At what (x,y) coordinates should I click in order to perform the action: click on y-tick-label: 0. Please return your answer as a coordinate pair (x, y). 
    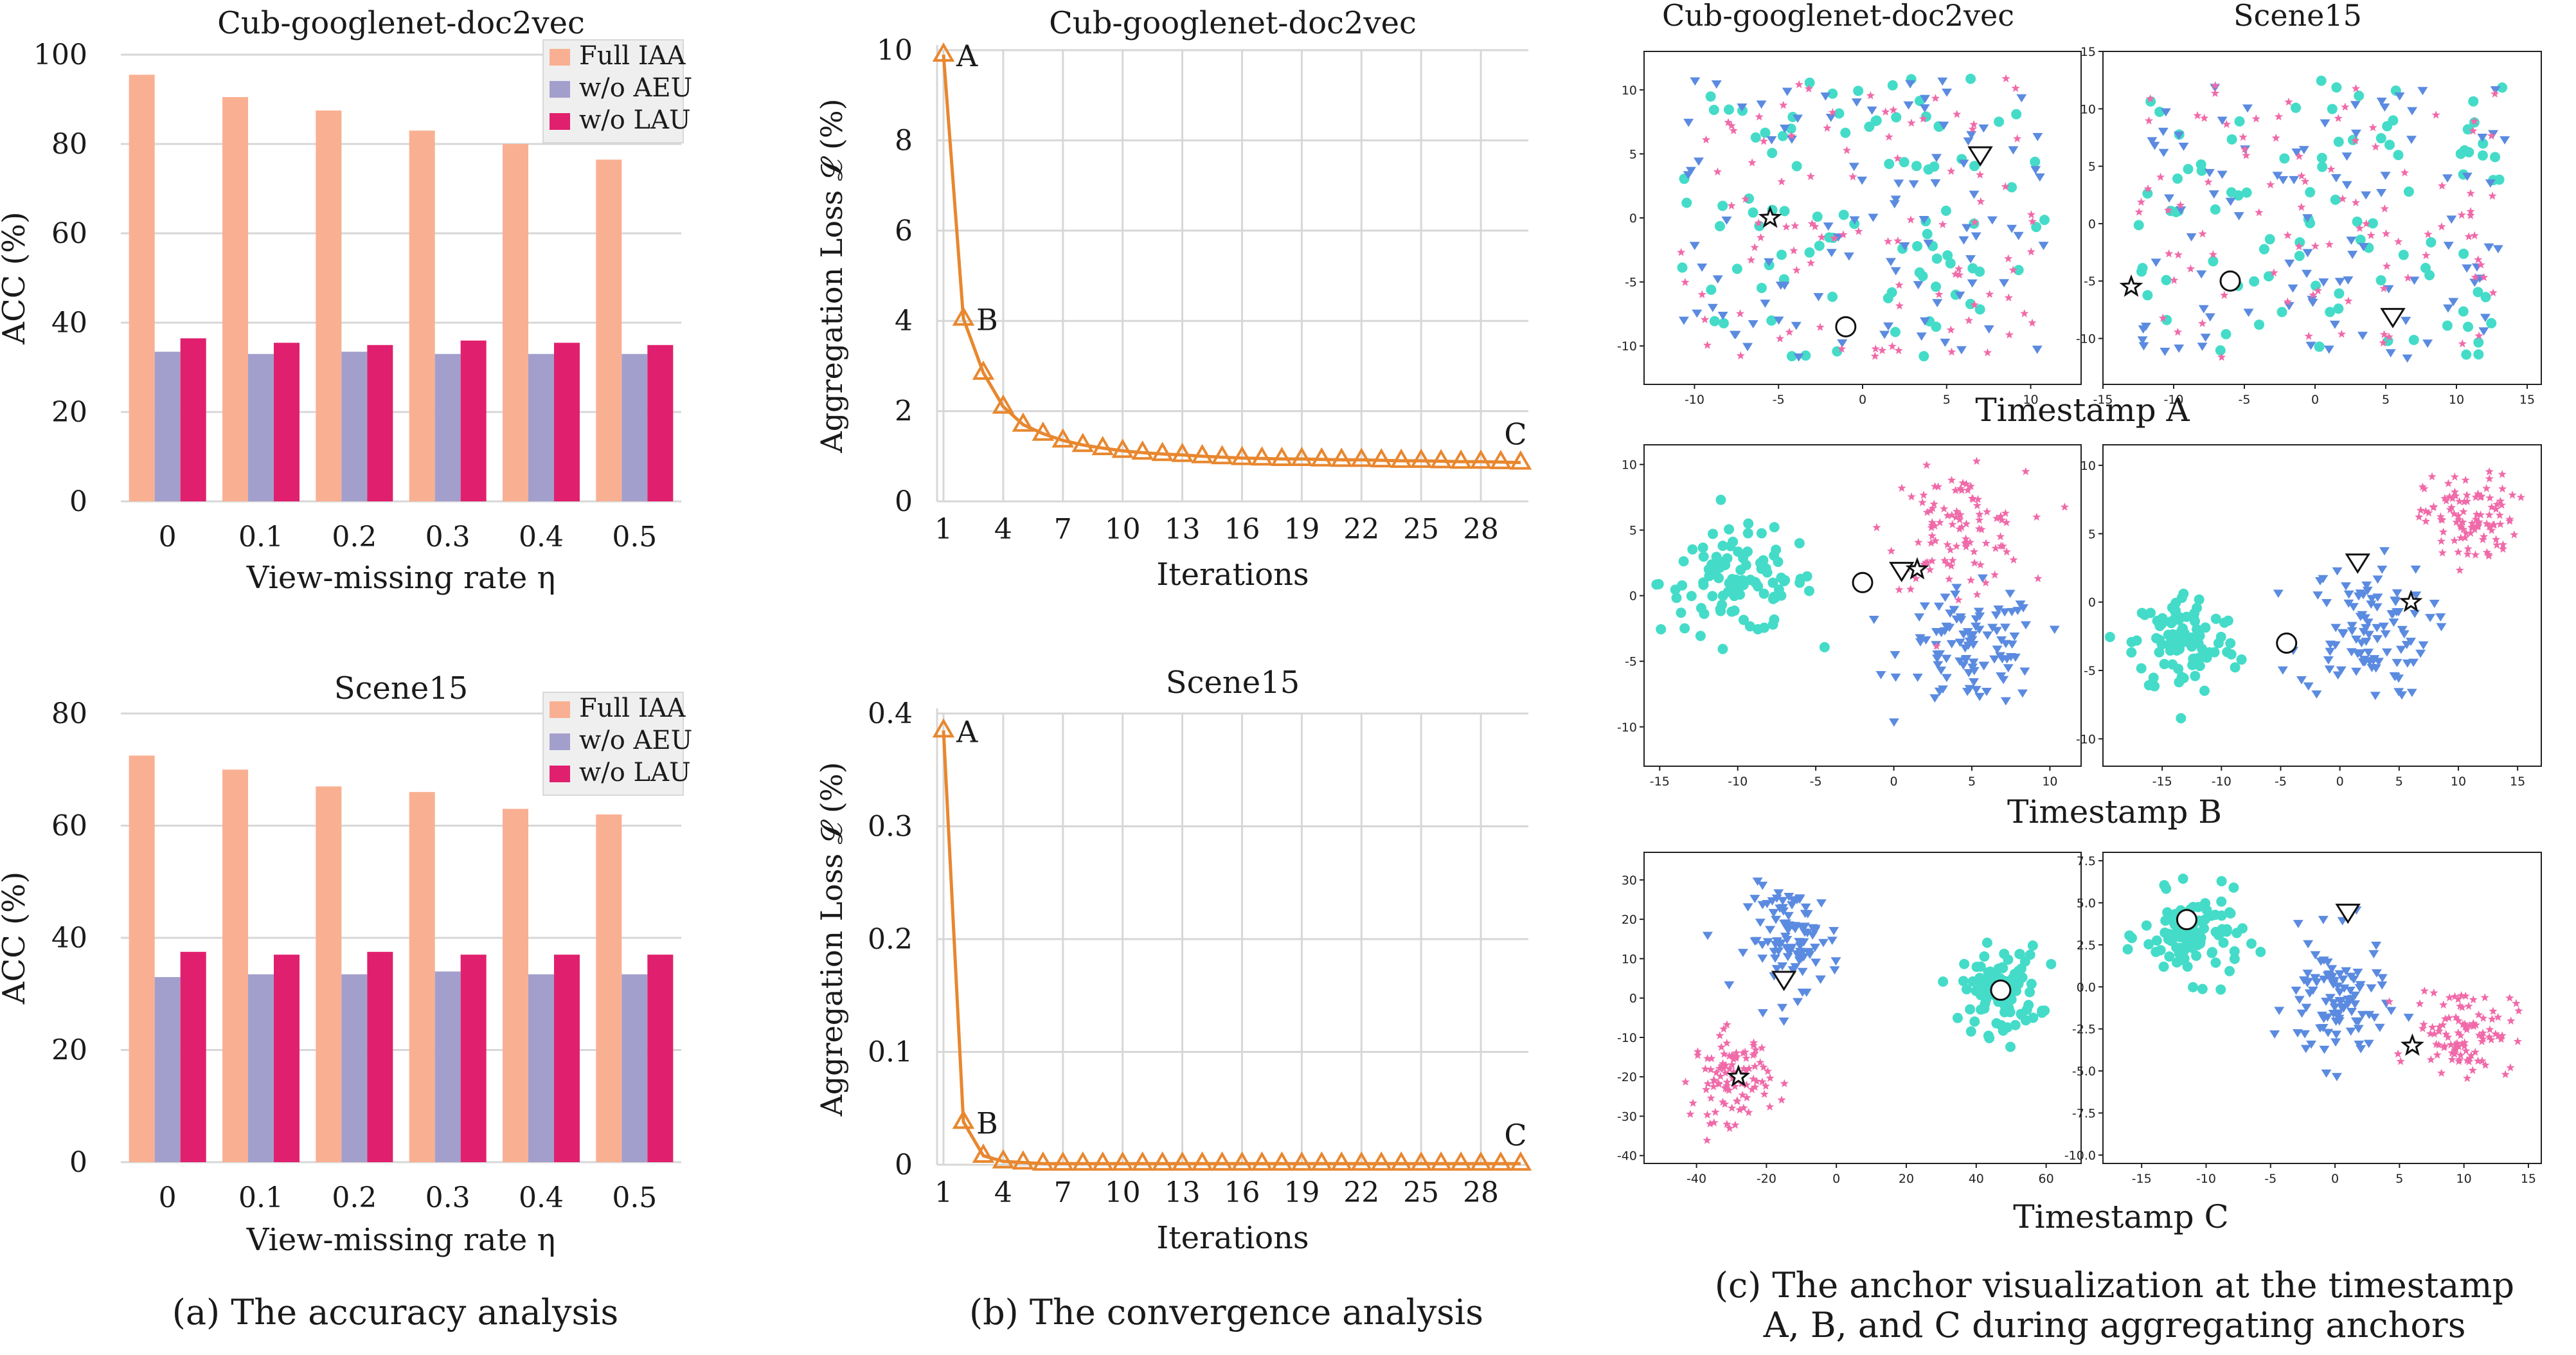
    Looking at the image, I should click on (1633, 999).